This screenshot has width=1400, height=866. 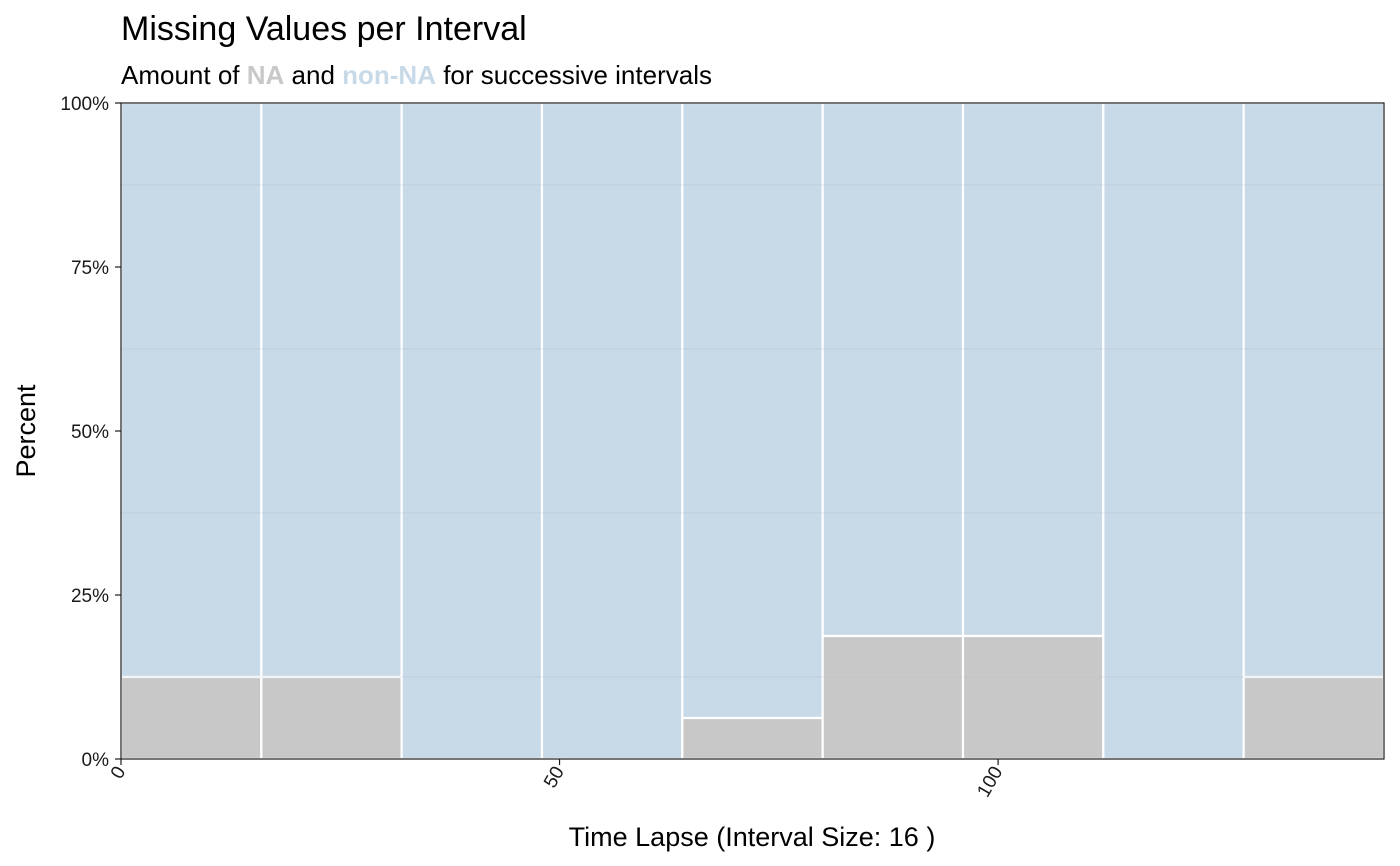 What do you see at coordinates (184, 75) in the screenshot?
I see `subtitle-prefix: Amount of` at bounding box center [184, 75].